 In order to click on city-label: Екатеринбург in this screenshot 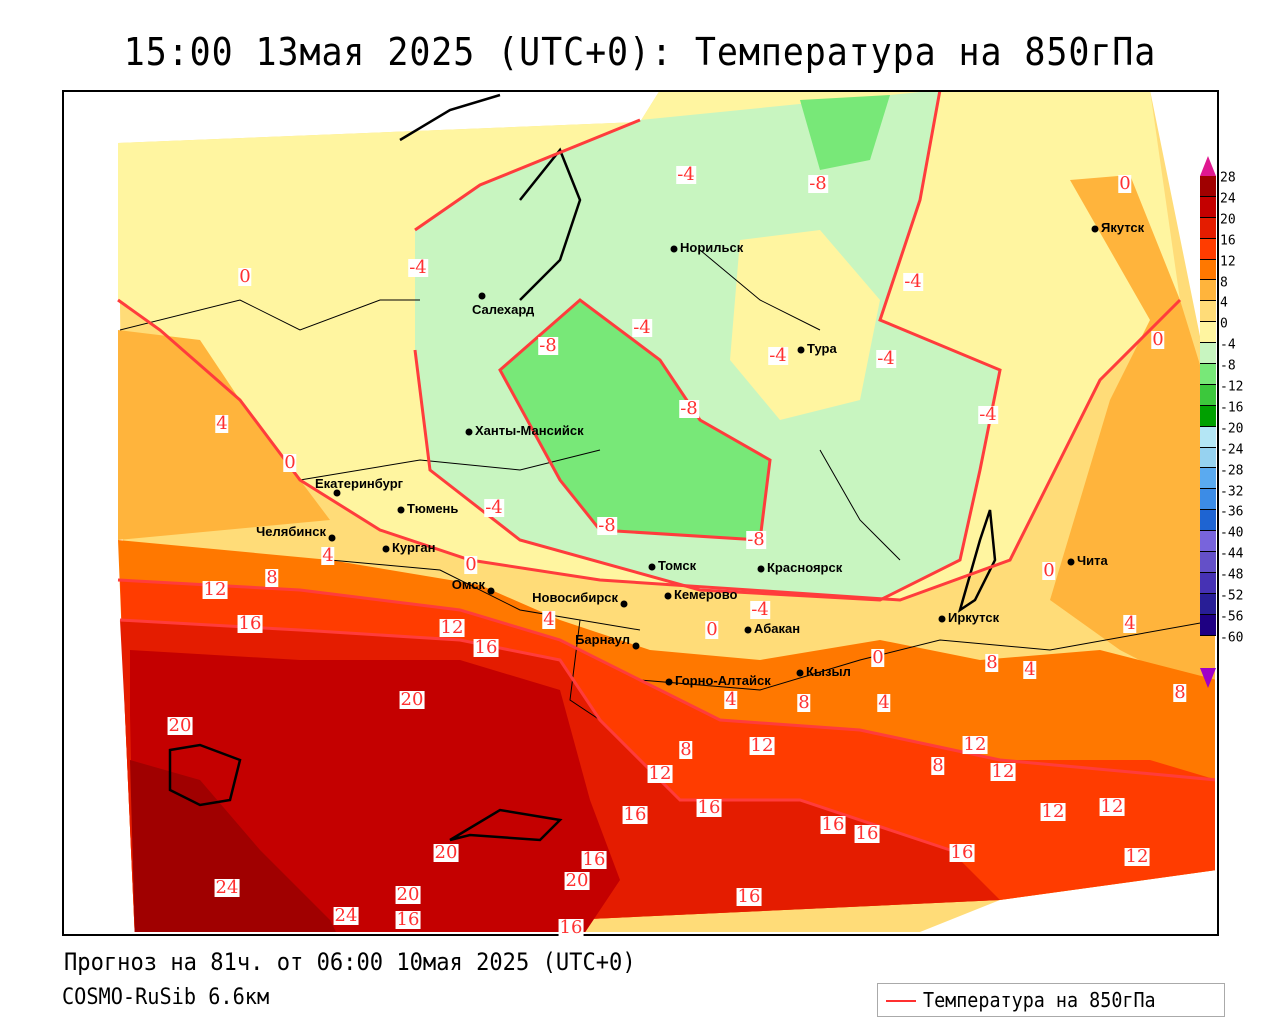, I will do `click(359, 483)`.